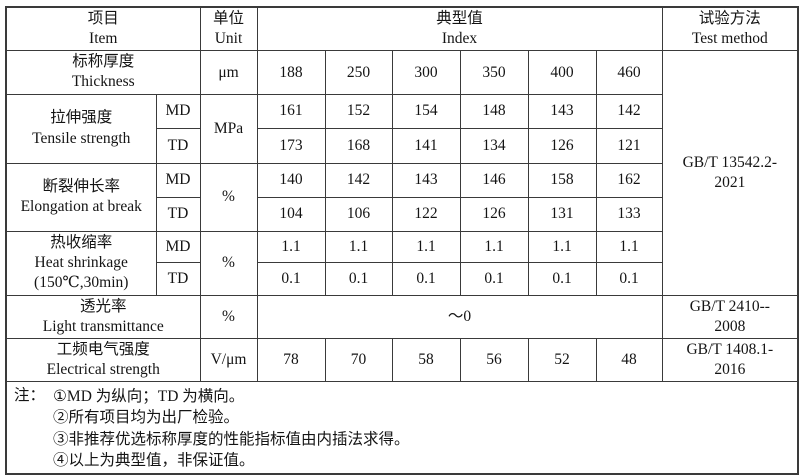 This screenshot has width=804, height=475. I want to click on method-header-zh: 试验方法, so click(729, 18).